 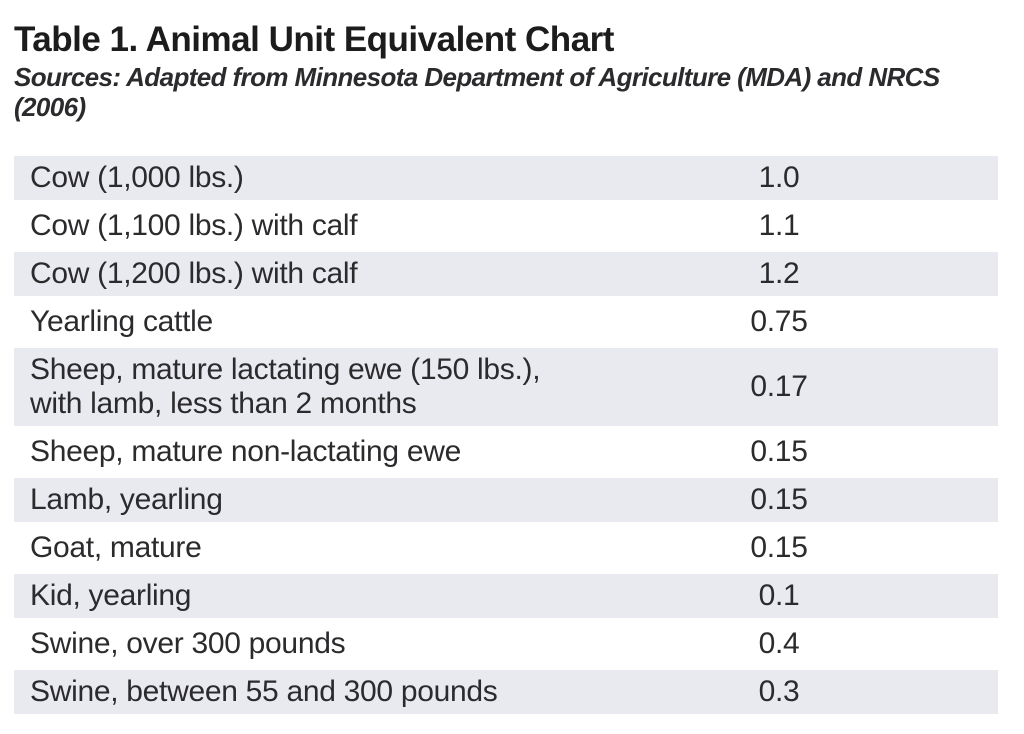 What do you see at coordinates (779, 386) in the screenshot?
I see `animal-units-value: 0.17` at bounding box center [779, 386].